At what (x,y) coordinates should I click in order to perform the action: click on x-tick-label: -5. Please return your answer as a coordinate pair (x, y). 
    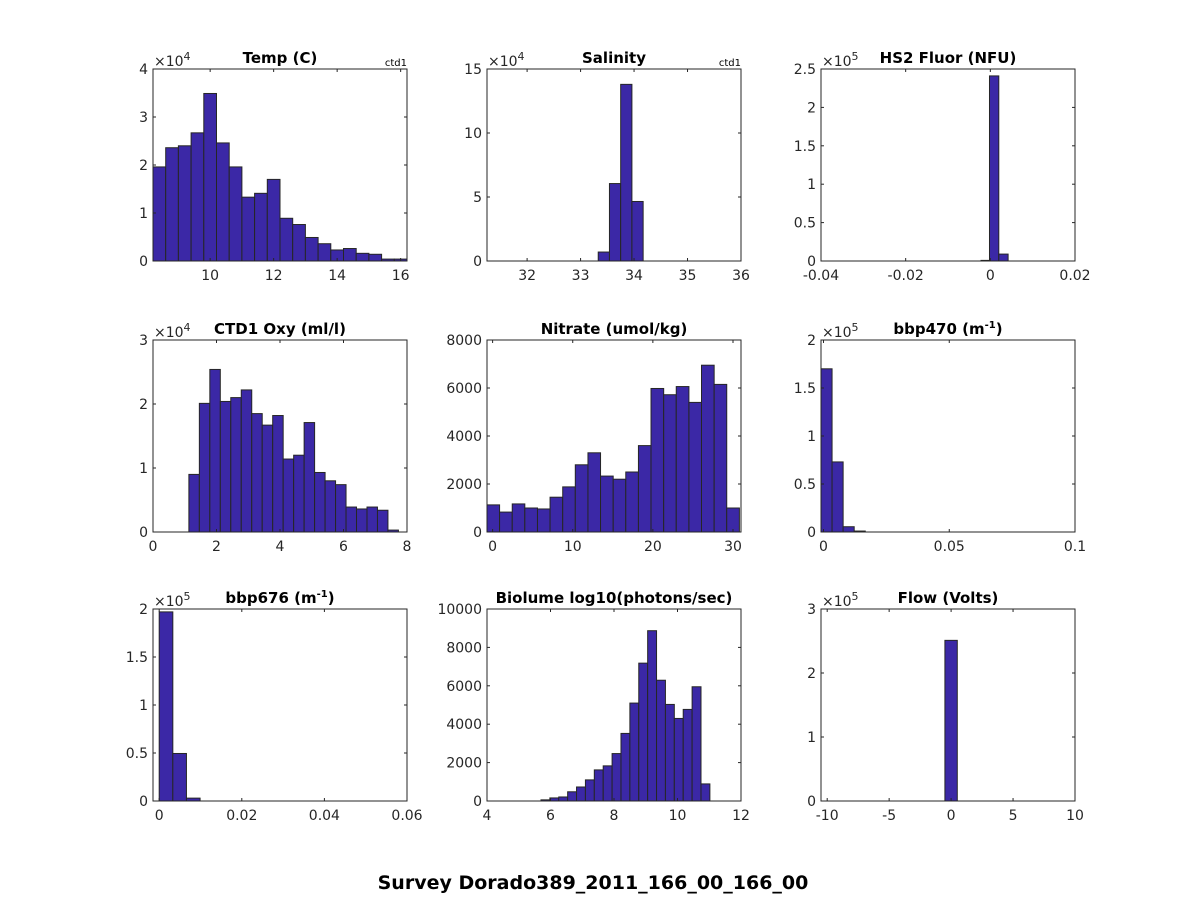
    Looking at the image, I should click on (889, 816).